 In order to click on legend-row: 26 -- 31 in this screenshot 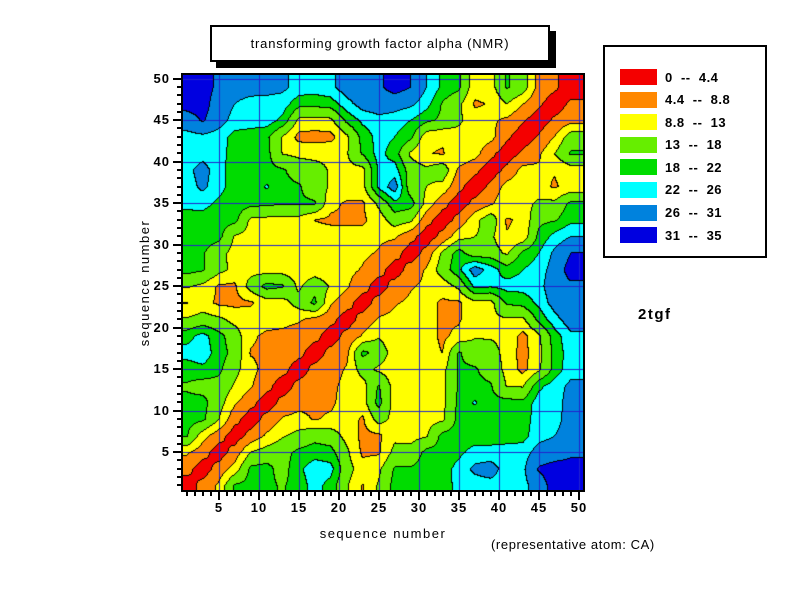, I will do `click(692, 212)`.